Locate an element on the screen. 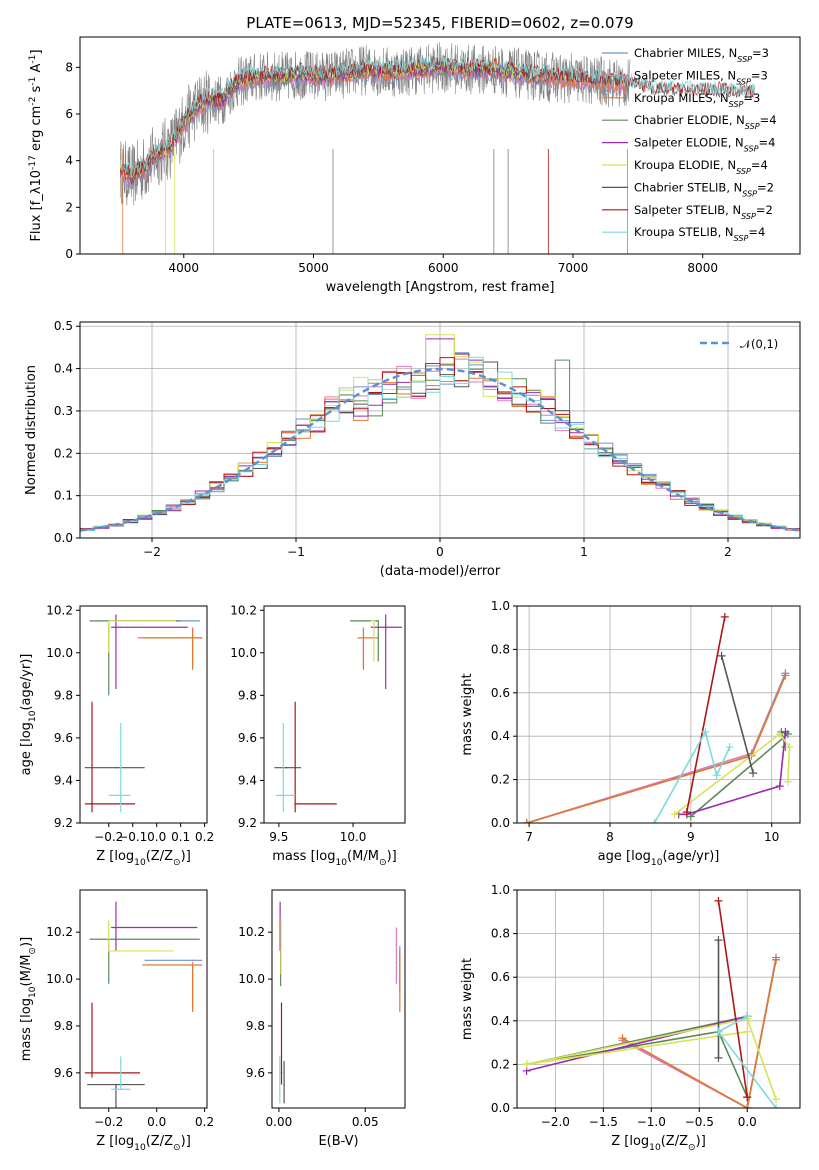  plot-area-residuals is located at coordinates (440, 433).